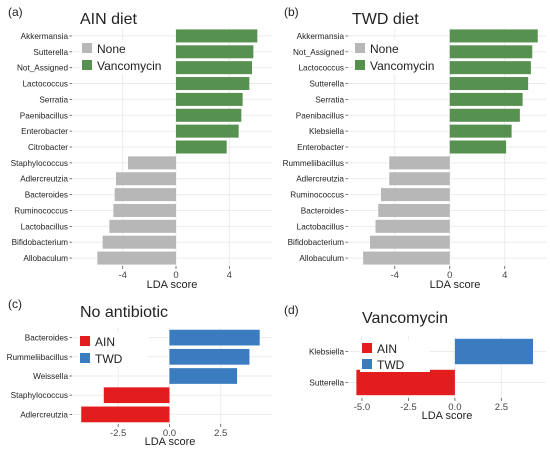 This screenshot has height=455, width=550. Describe the element at coordinates (391, 365) in the screenshot. I see `legend-label: TWD` at that location.